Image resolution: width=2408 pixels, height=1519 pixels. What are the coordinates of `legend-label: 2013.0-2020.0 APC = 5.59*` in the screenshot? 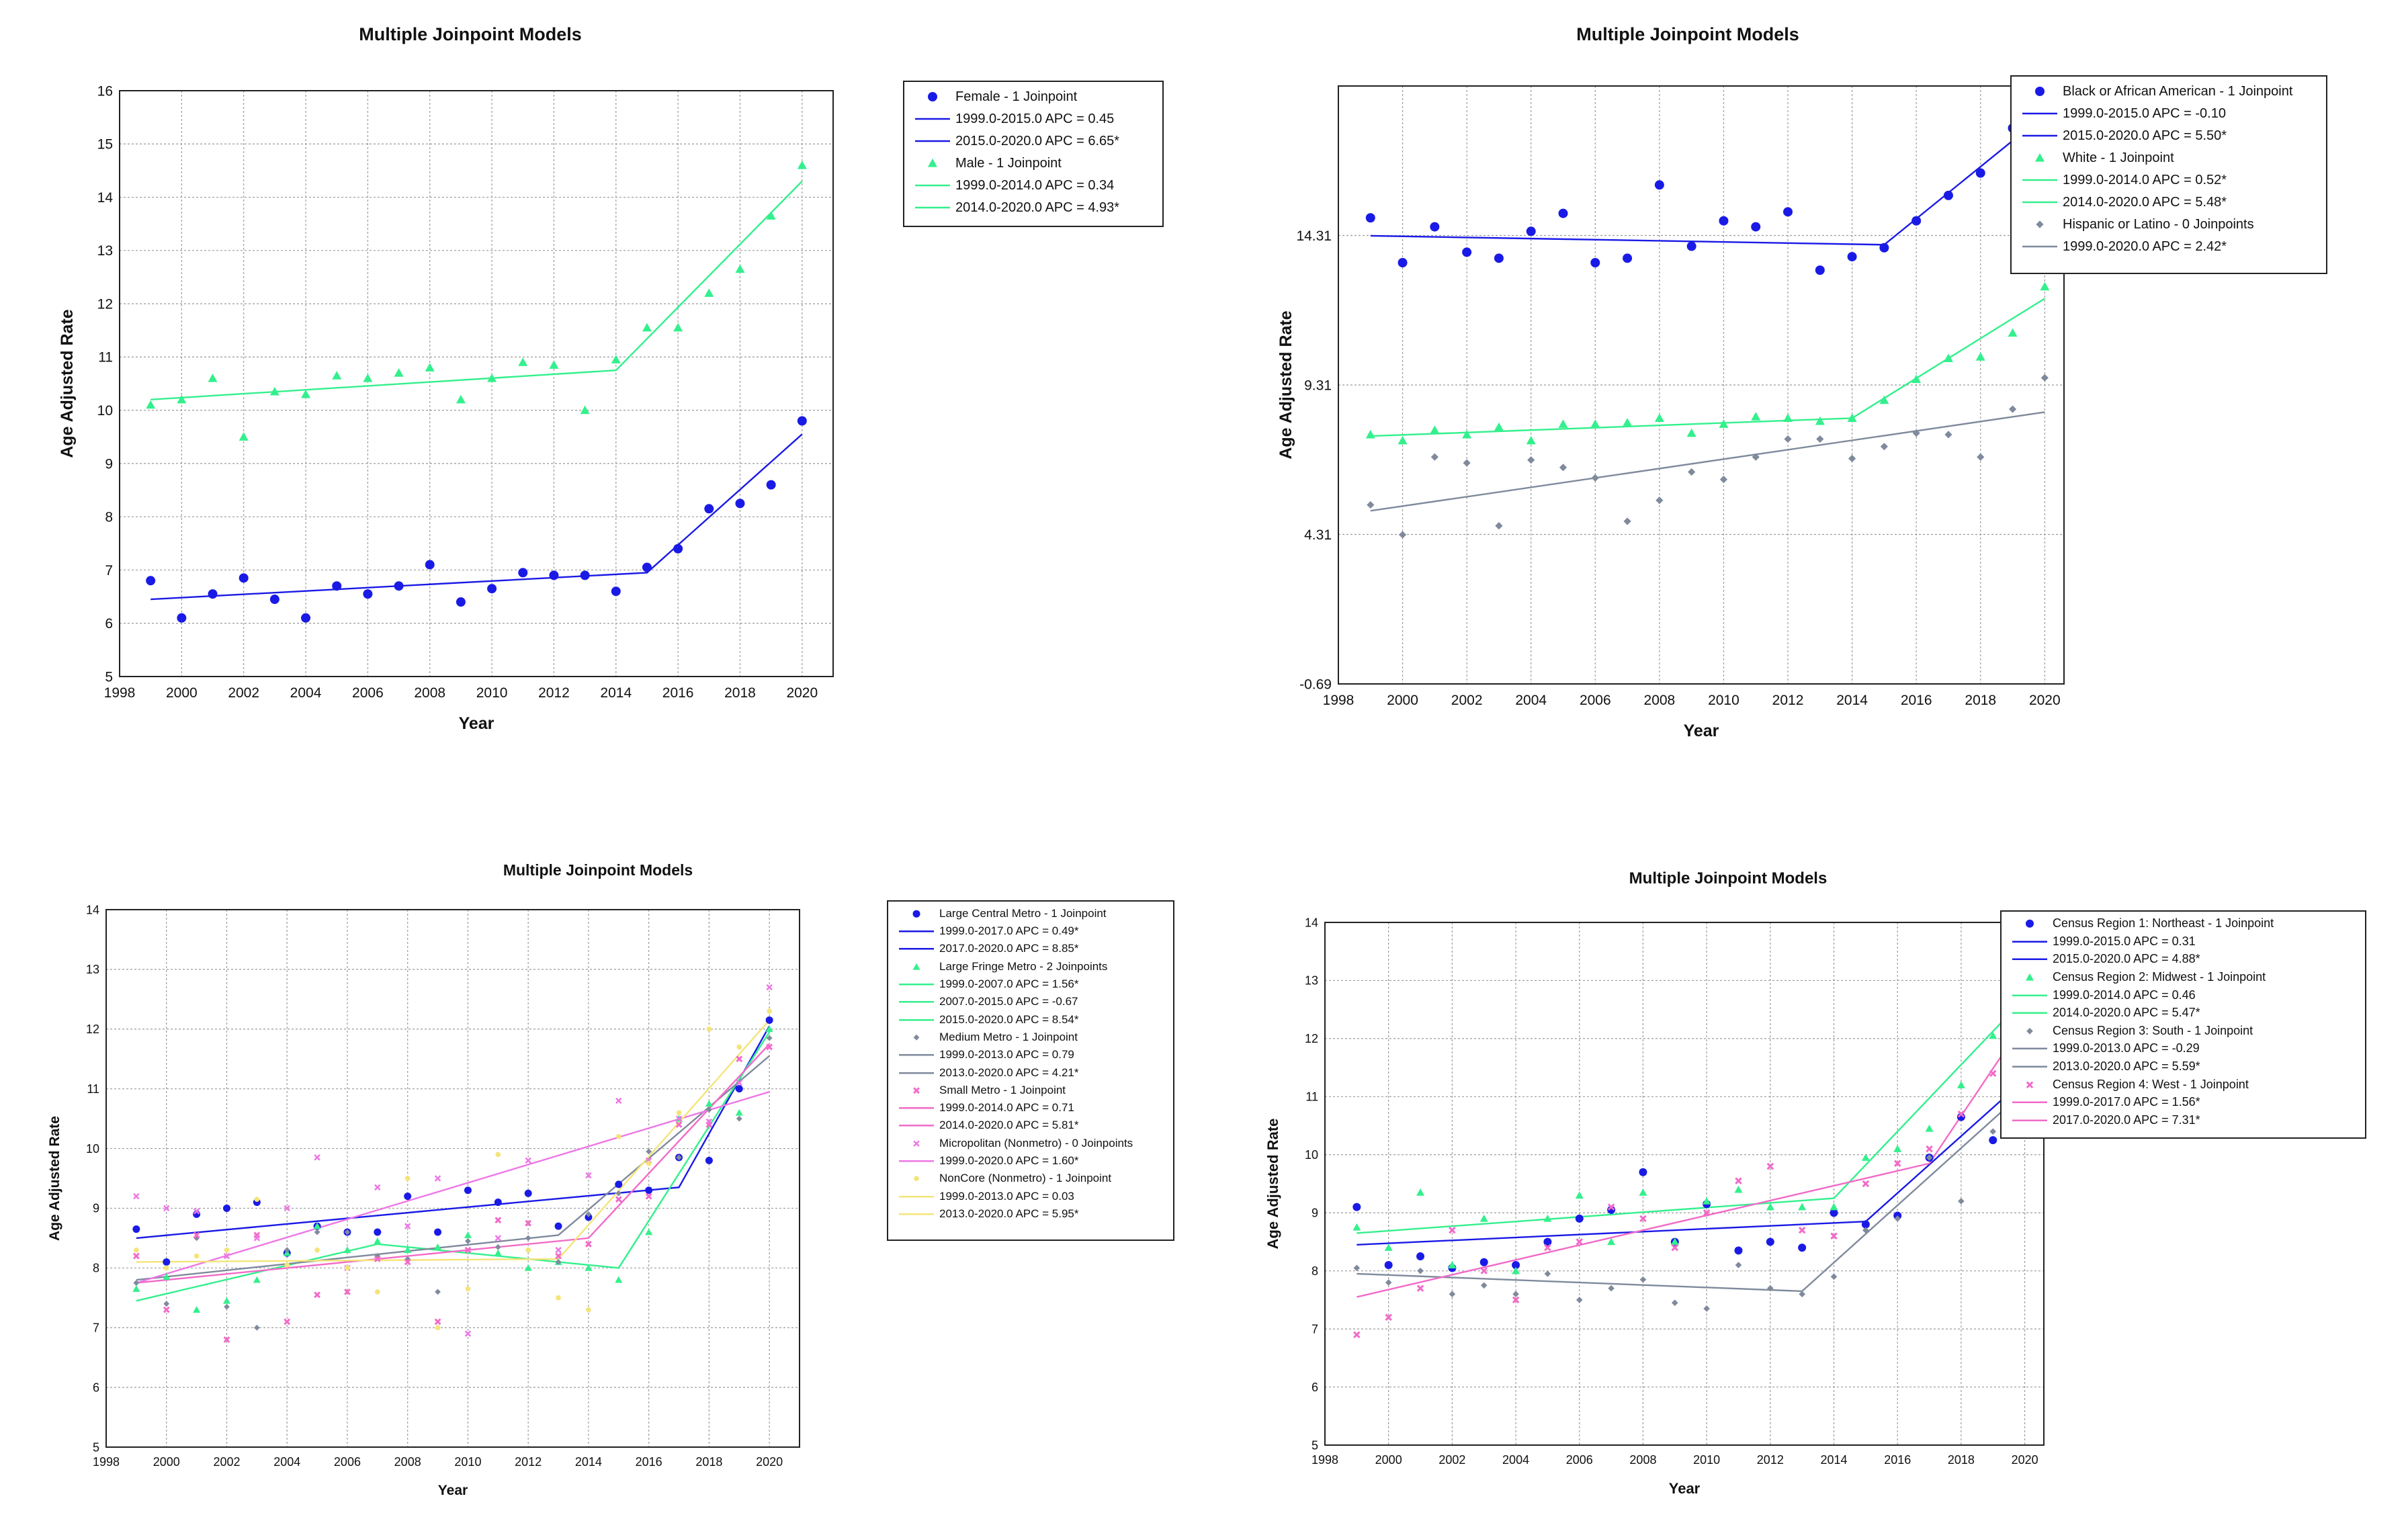 It's located at (2126, 1066).